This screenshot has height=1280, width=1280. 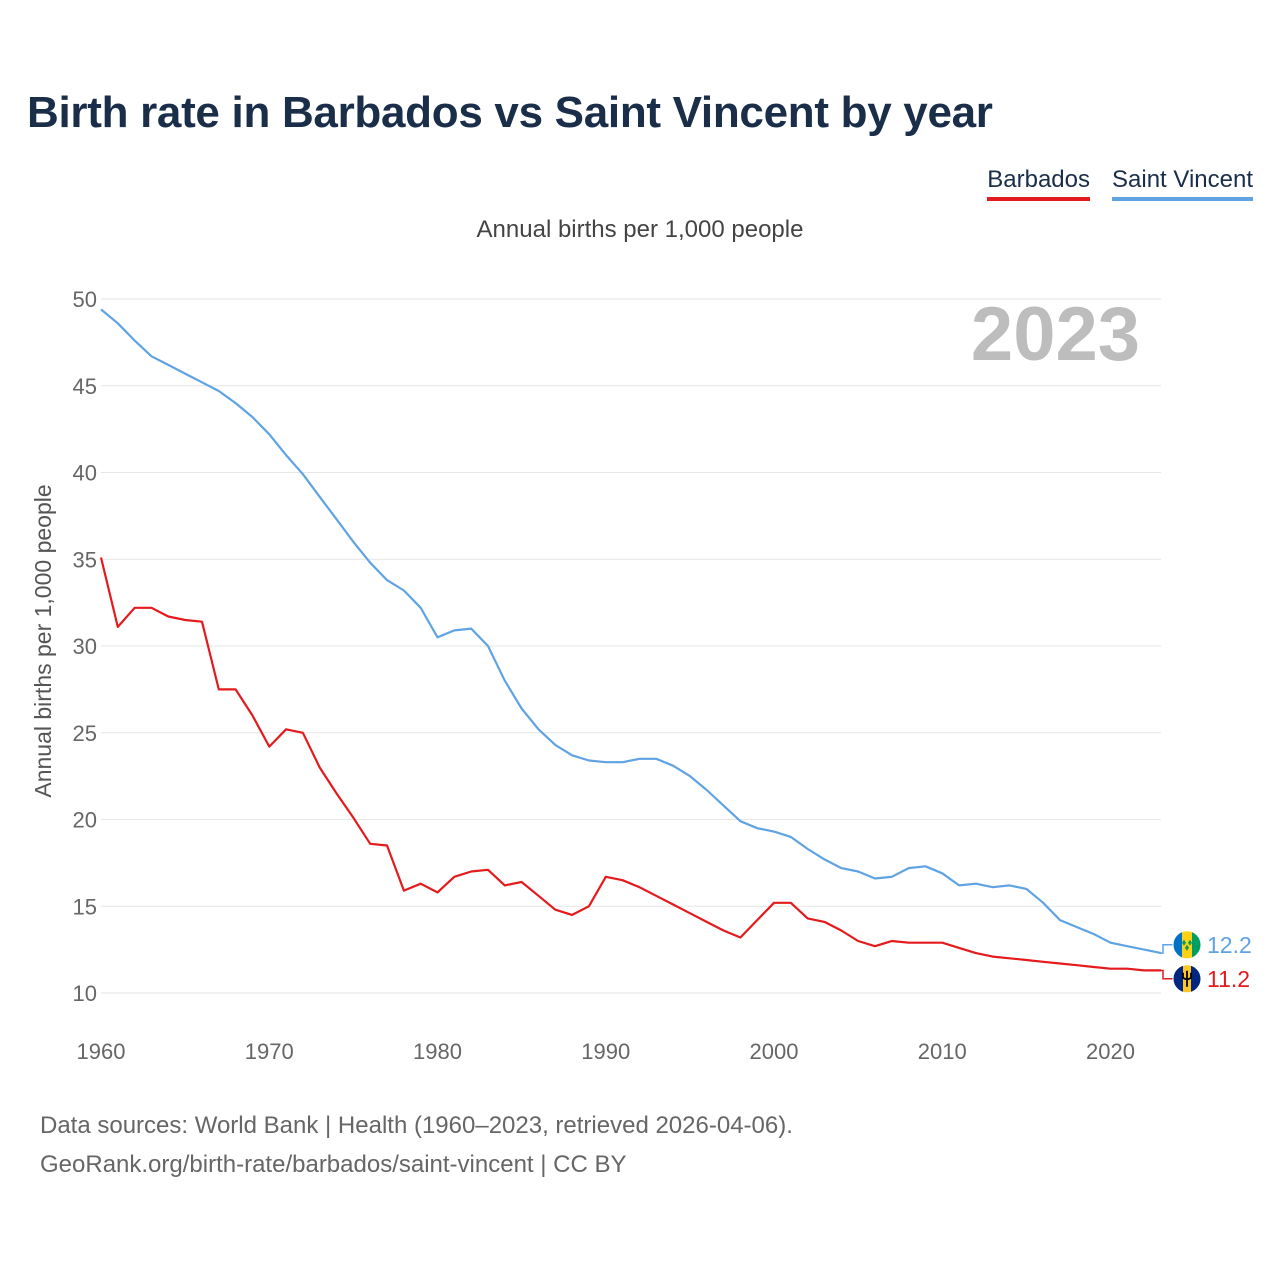 I want to click on flag-barbados-icon, so click(x=1187, y=979).